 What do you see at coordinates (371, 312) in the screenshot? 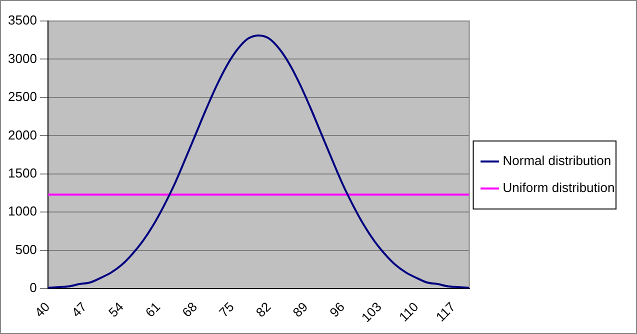
I see `x-tick-label: 103` at bounding box center [371, 312].